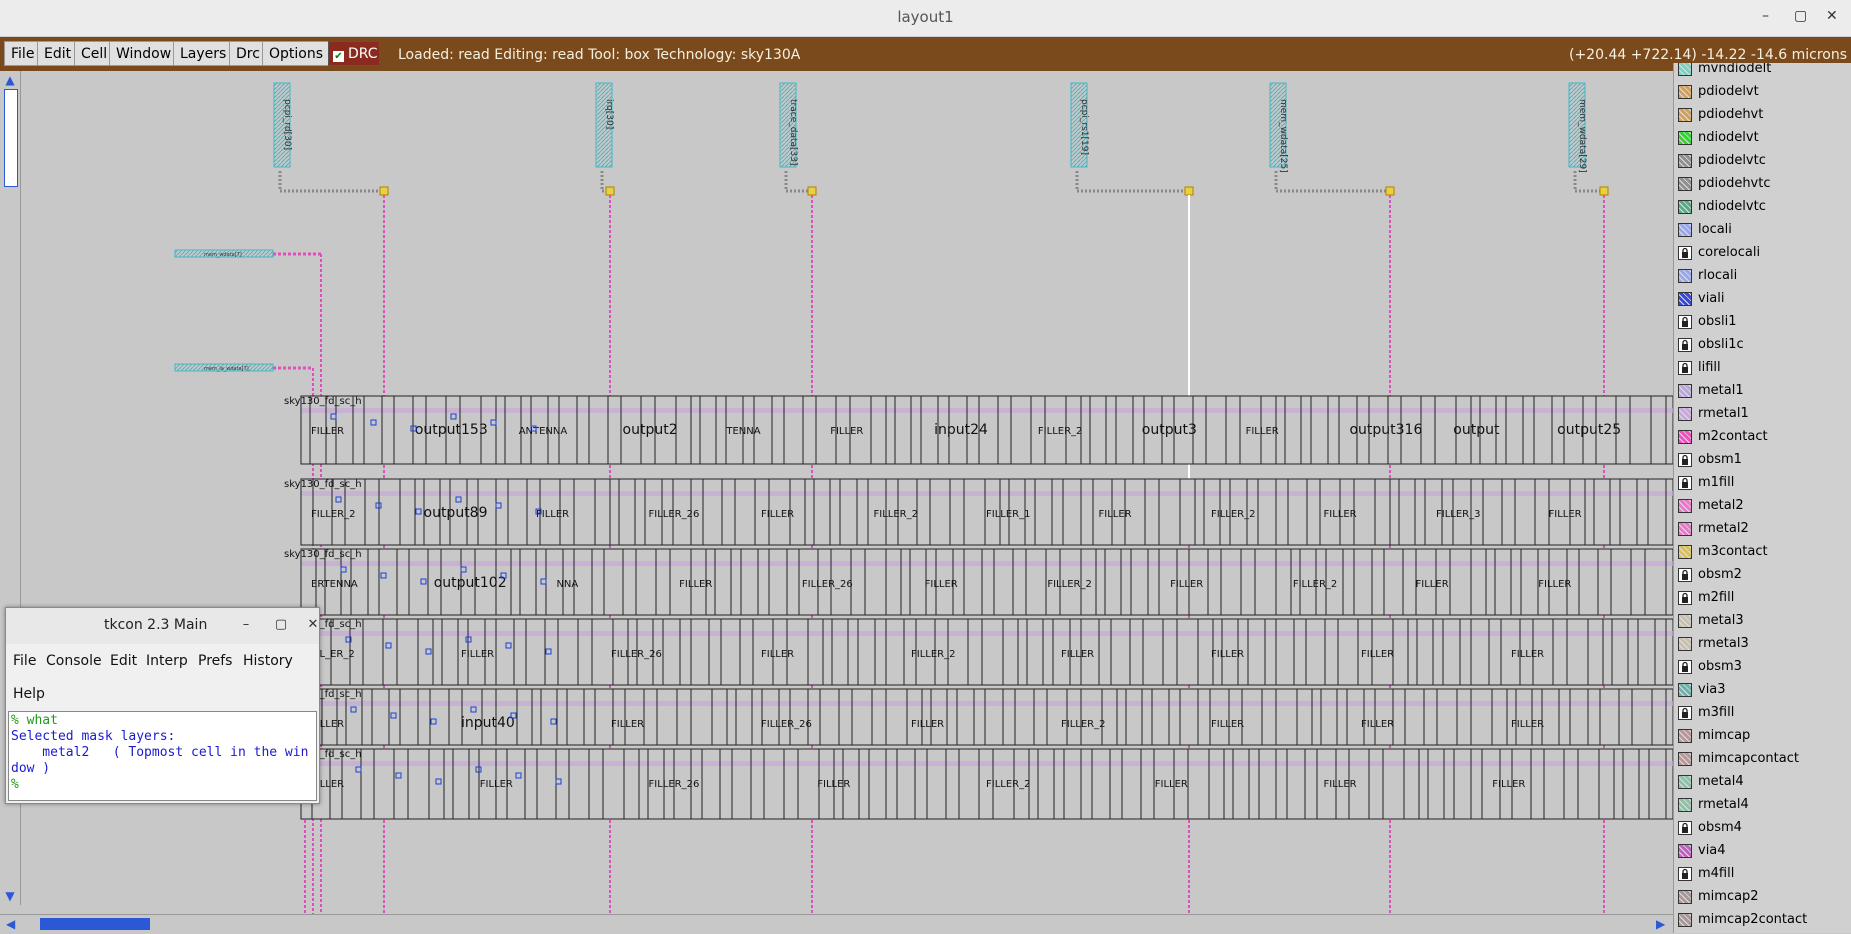 The height and width of the screenshot is (934, 1851). I want to click on close-button: ✕, so click(1832, 16).